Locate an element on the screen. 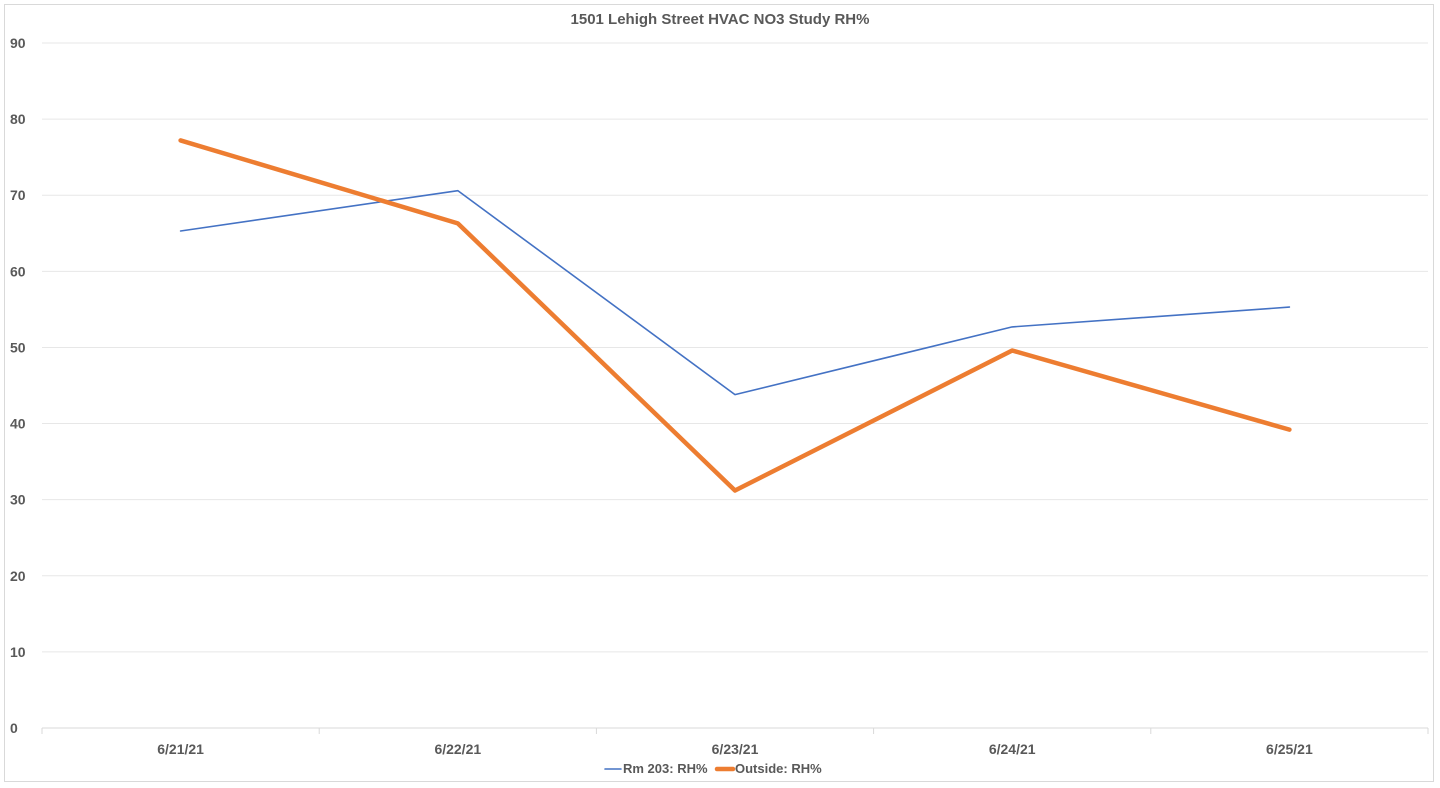 The height and width of the screenshot is (788, 1440). y-tick-label: 30 is located at coordinates (18, 500).